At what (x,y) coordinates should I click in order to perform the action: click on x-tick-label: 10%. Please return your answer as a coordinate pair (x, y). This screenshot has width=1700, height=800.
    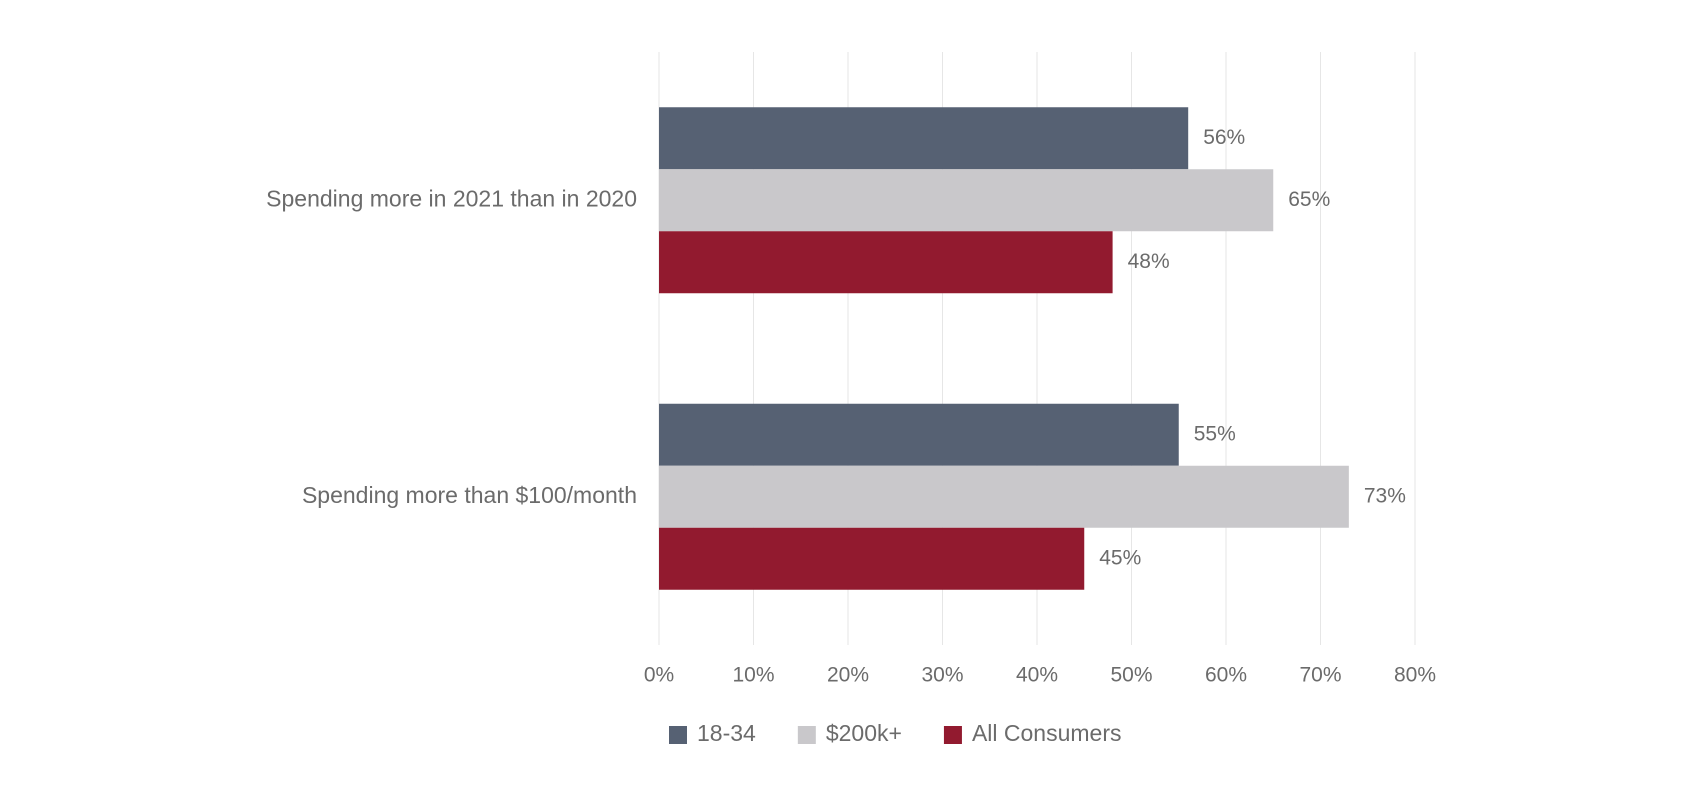
    Looking at the image, I should click on (753, 675).